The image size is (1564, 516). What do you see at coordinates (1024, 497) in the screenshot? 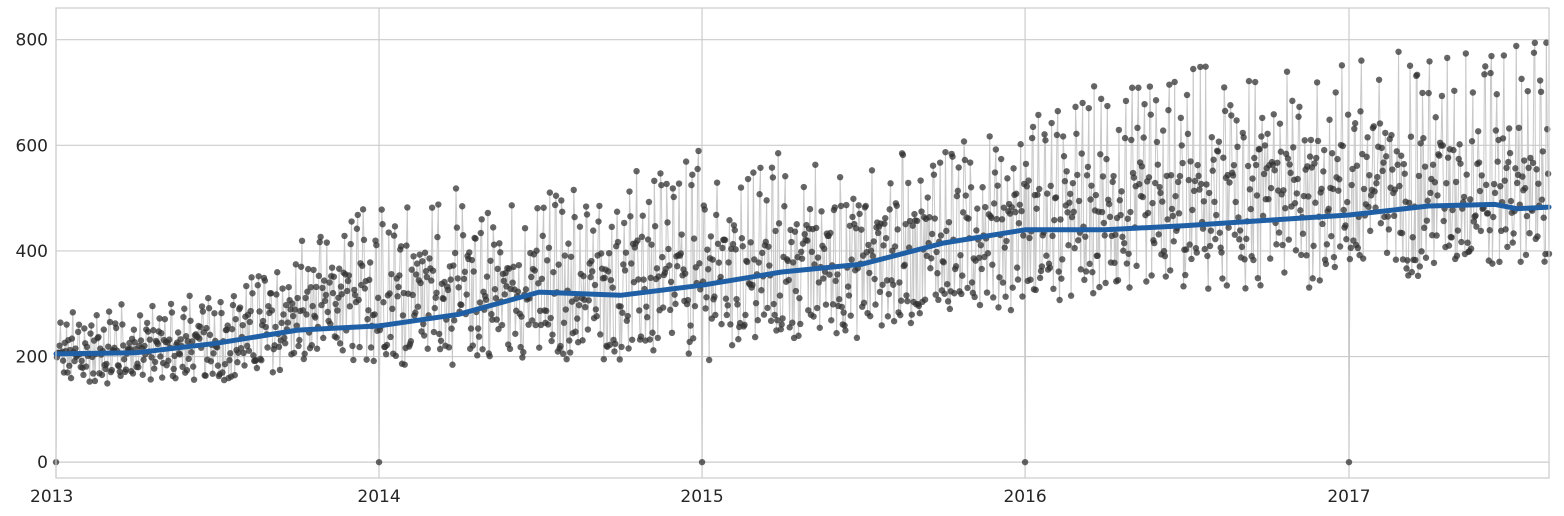
I see `x-tick-label: 2016` at bounding box center [1024, 497].